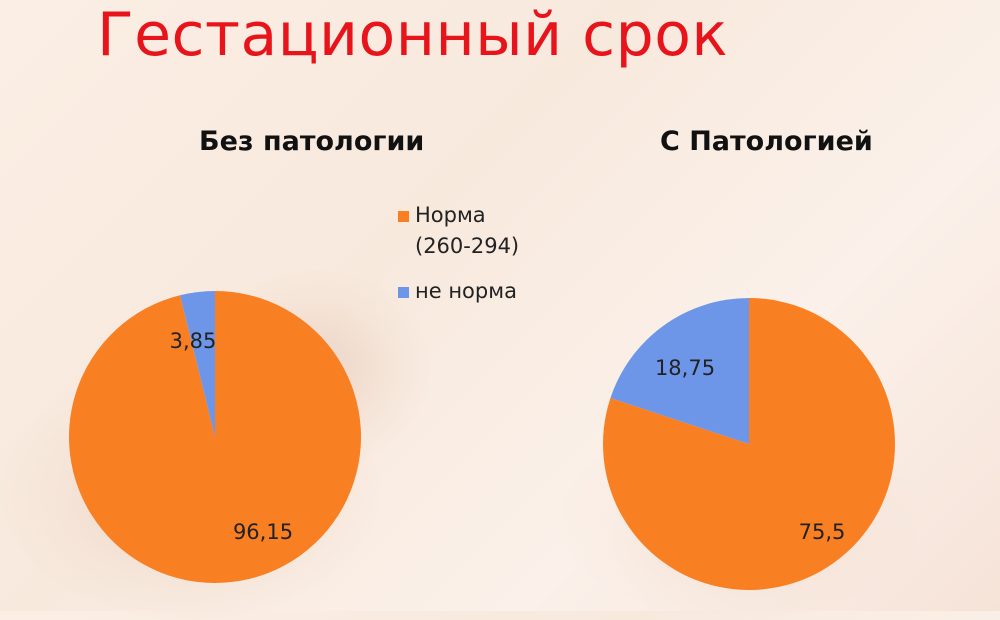  I want to click on legend-item-not-norm: не норма, so click(458, 291).